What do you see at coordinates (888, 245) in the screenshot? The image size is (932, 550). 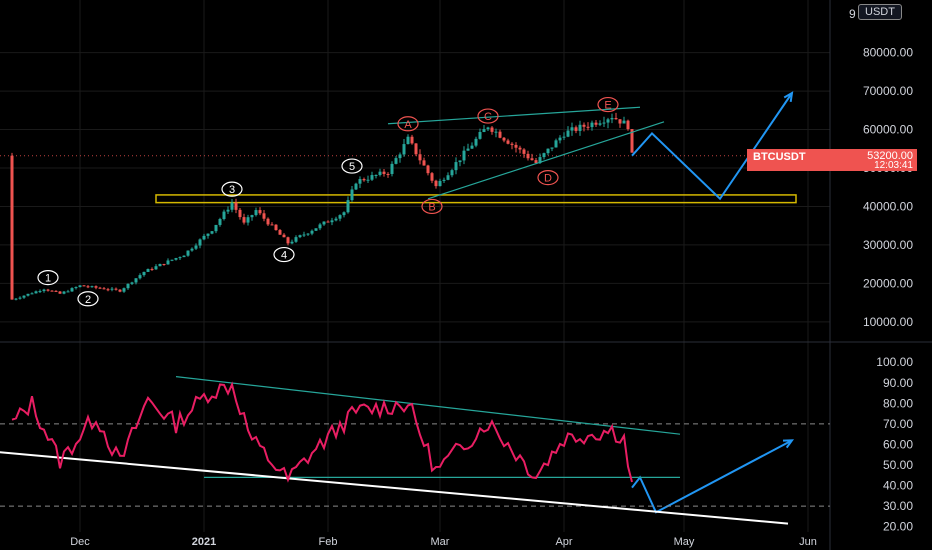 I see `price-tick-label: 30000.00` at bounding box center [888, 245].